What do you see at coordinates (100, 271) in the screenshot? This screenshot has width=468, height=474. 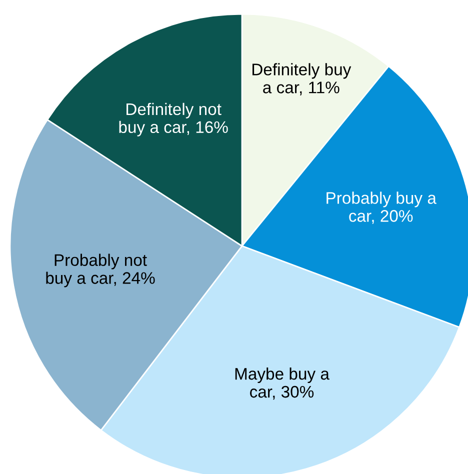 I see `slice-label: Probably not buy a car, 24%` at bounding box center [100, 271].